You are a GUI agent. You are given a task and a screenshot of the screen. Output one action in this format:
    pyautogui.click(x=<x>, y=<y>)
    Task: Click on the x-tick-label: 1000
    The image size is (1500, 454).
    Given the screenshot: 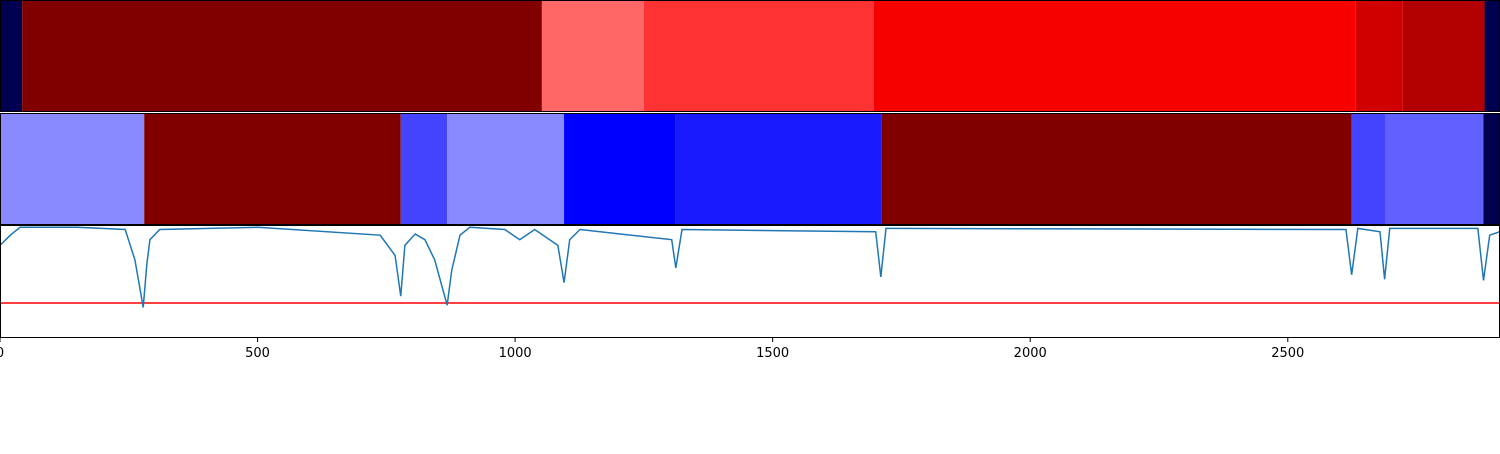 What is the action you would take?
    pyautogui.click(x=515, y=353)
    